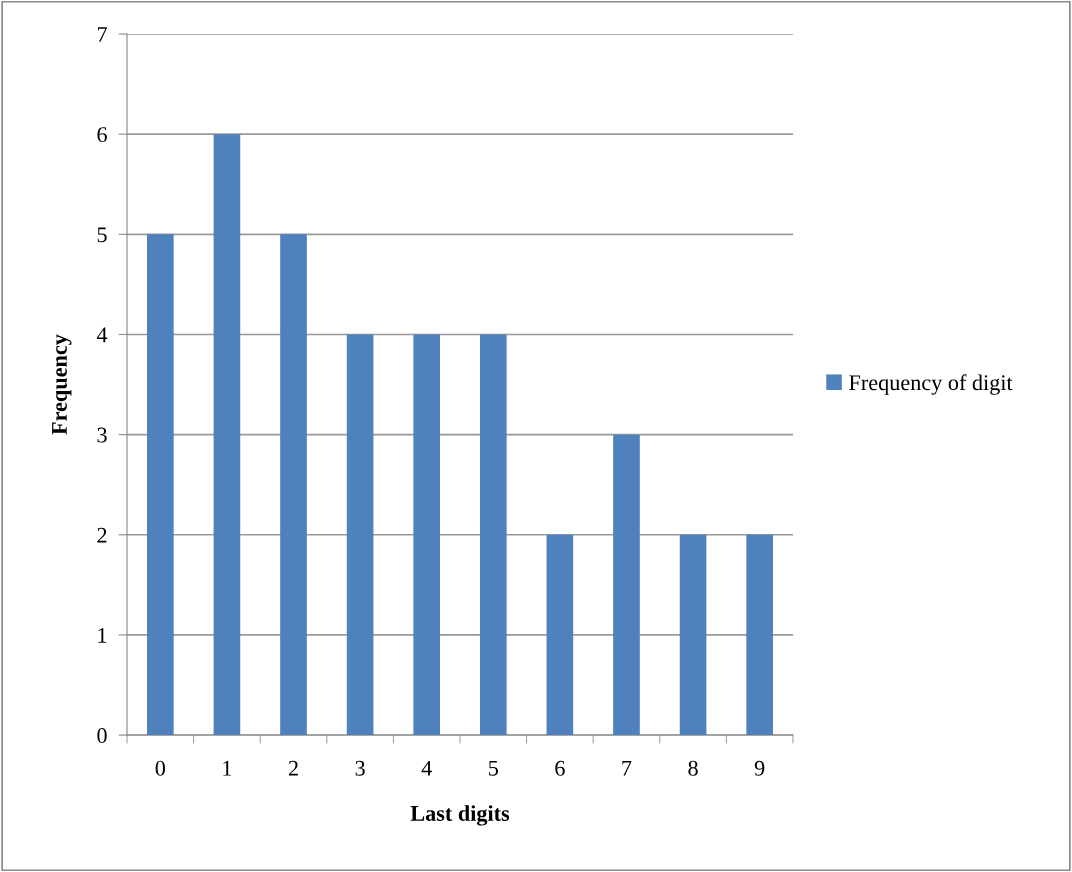 This screenshot has height=872, width=1072. I want to click on x-tick-label: 6, so click(560, 768).